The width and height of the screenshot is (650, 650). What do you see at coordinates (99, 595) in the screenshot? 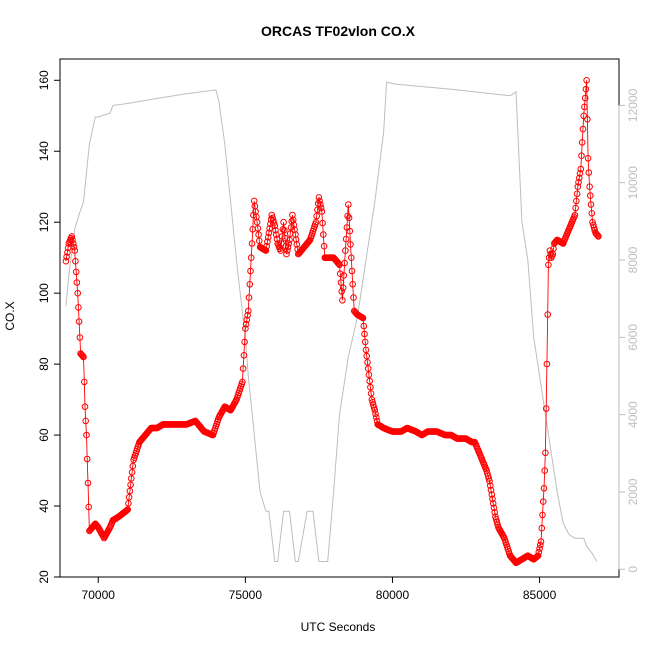
I see `x-tick-label: 70000` at bounding box center [99, 595].